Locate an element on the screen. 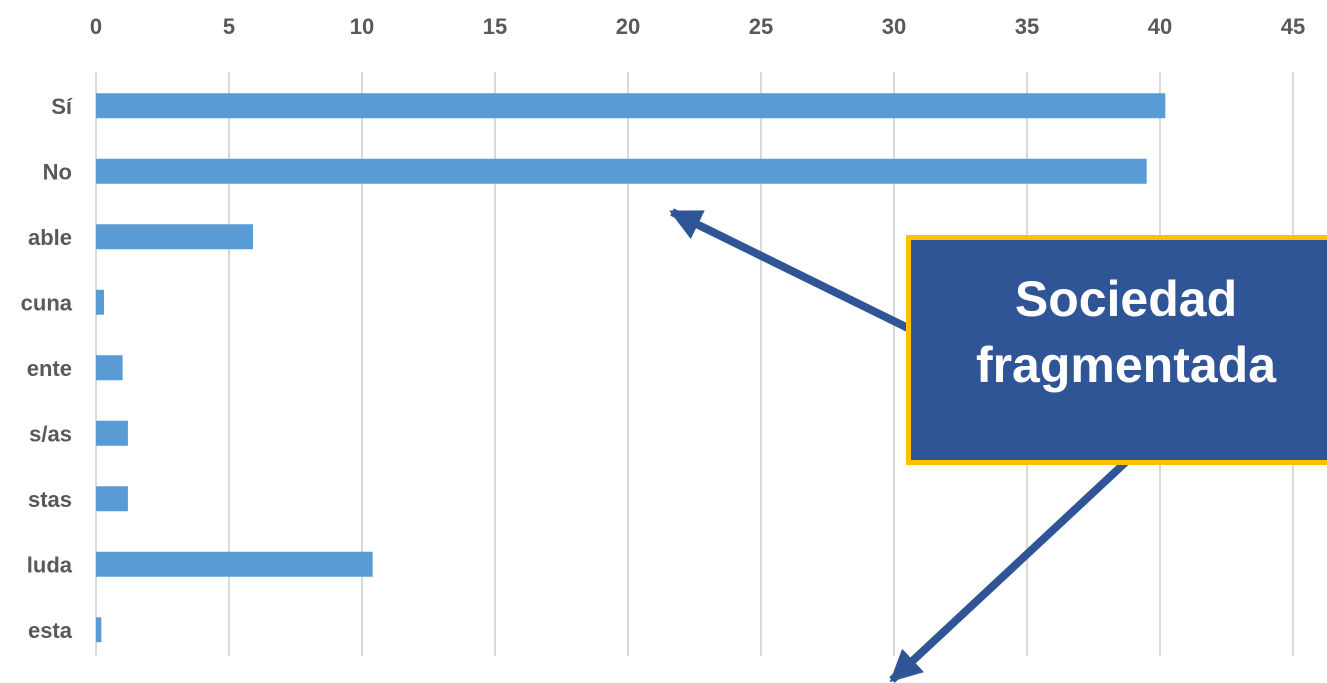 Image resolution: width=1327 pixels, height=683 pixels. x-tick-label: 25 is located at coordinates (761, 26).